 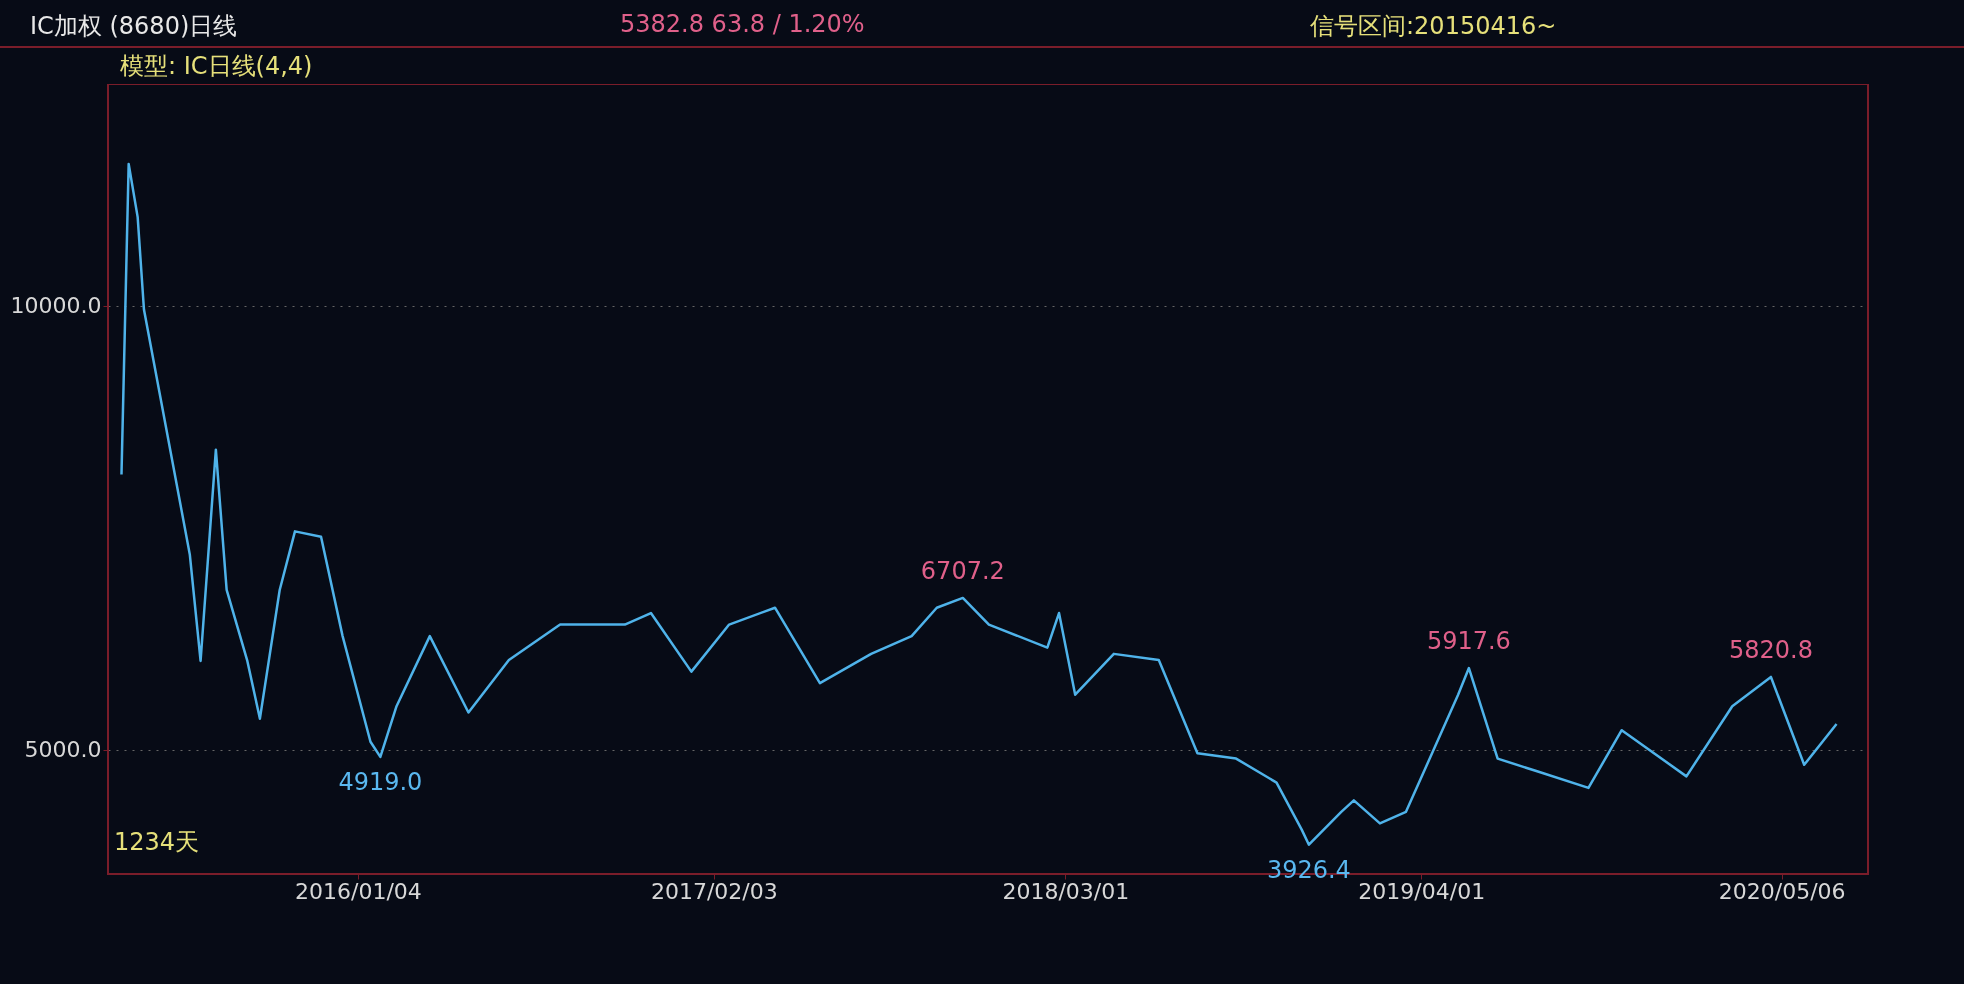 I want to click on annotation: 4919.0, so click(x=380, y=781).